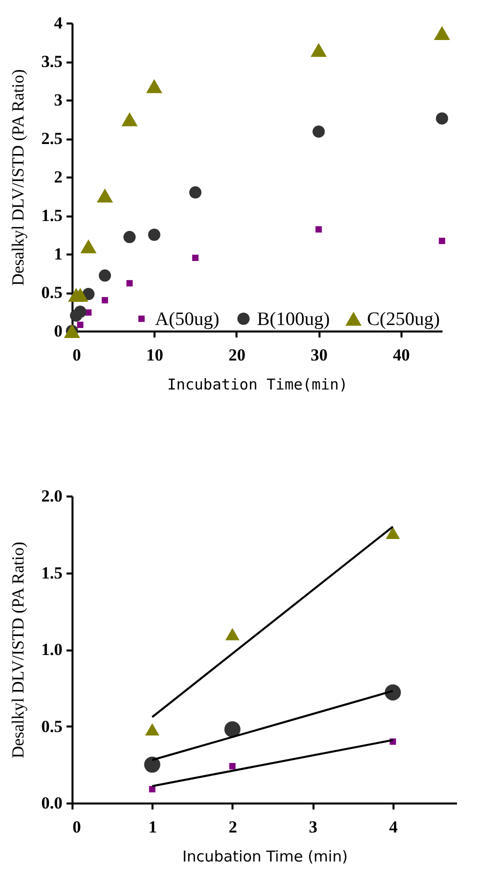 The height and width of the screenshot is (890, 485). I want to click on x-tick-label: 20, so click(237, 355).